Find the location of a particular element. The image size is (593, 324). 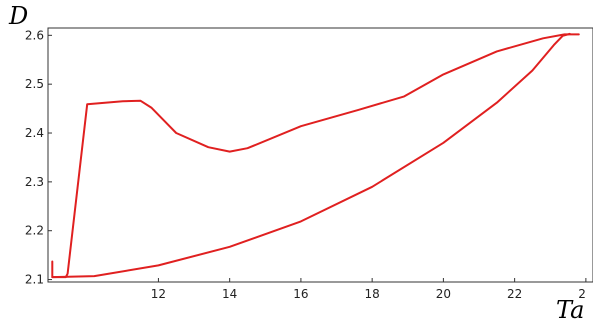

x-tick-label: 14 is located at coordinates (229, 294).